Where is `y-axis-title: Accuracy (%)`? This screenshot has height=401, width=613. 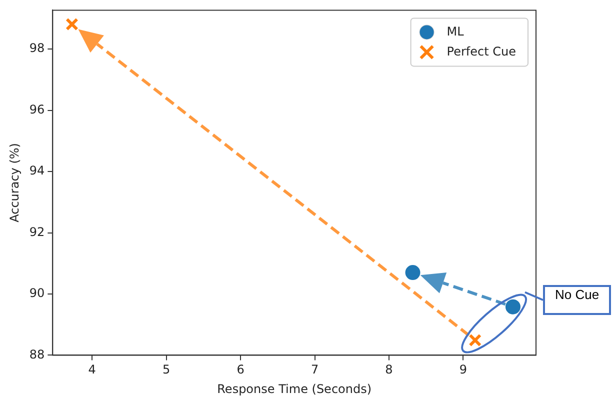 y-axis-title: Accuracy (%) is located at coordinates (14, 182).